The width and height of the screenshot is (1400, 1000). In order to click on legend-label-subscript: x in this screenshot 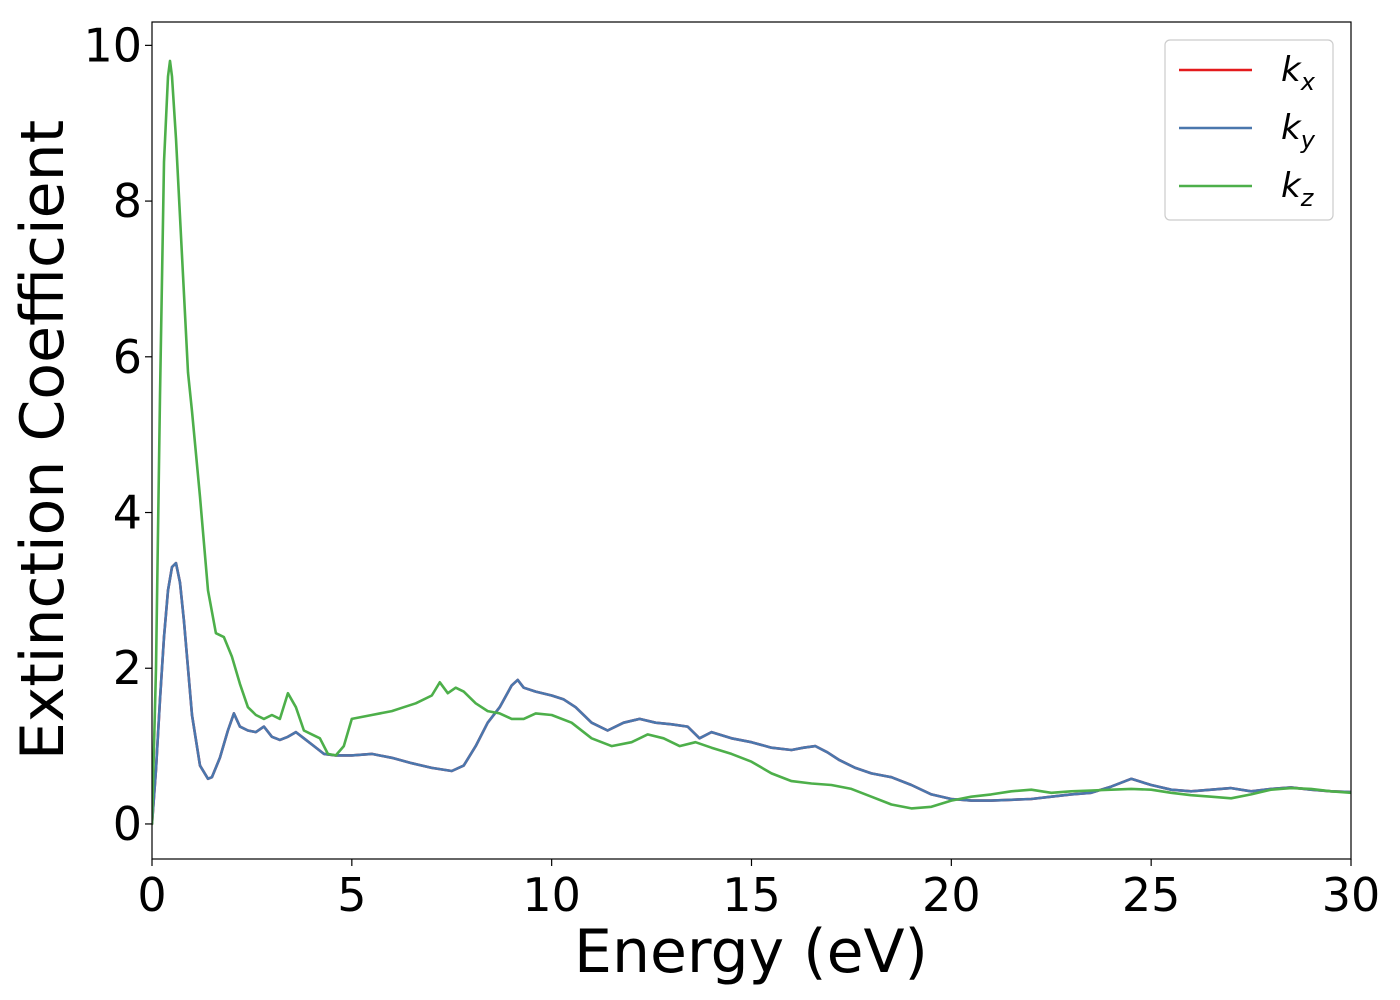, I will do `click(1308, 82)`.